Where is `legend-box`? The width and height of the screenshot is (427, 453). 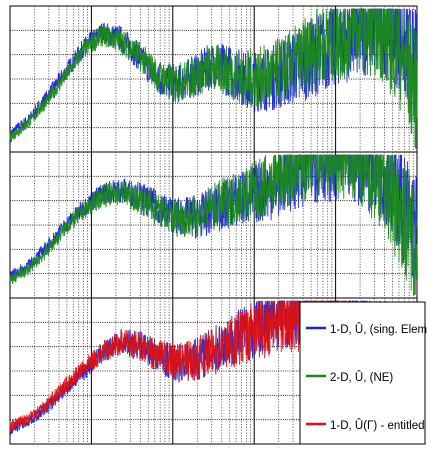 legend-box is located at coordinates (362, 373).